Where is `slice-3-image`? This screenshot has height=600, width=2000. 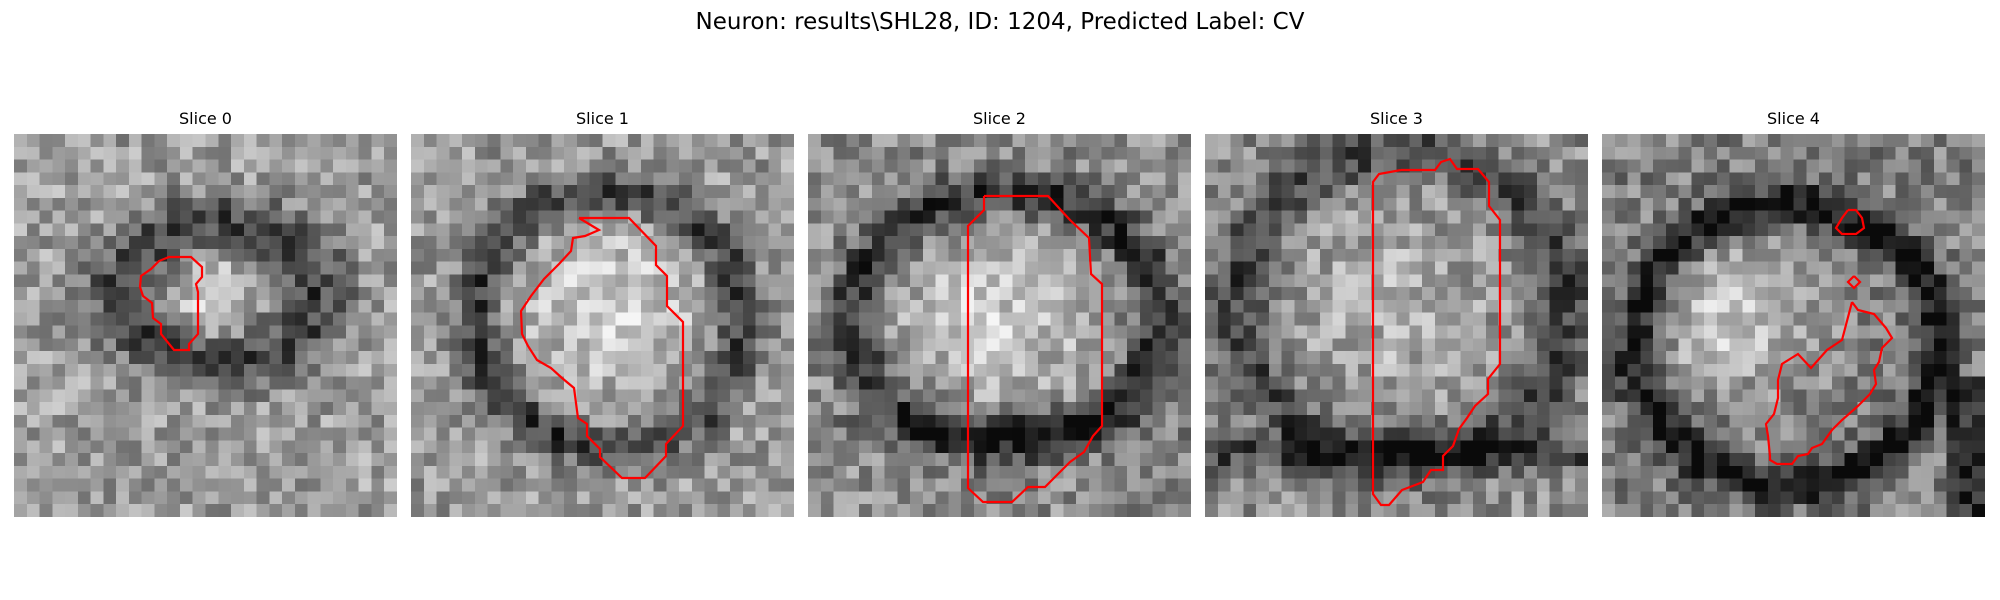 slice-3-image is located at coordinates (1396, 325).